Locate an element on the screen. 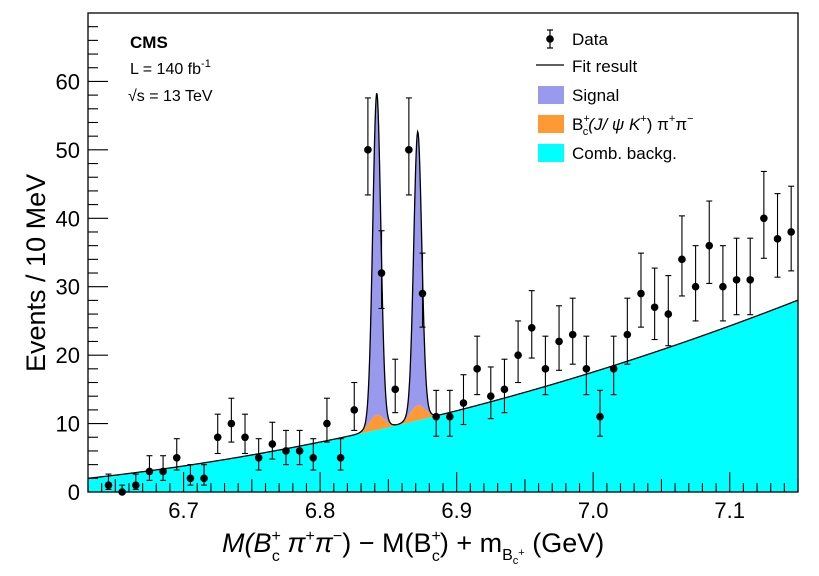 The height and width of the screenshot is (576, 819). y-axis-label: Events / 10 MeV is located at coordinates (36, 273).